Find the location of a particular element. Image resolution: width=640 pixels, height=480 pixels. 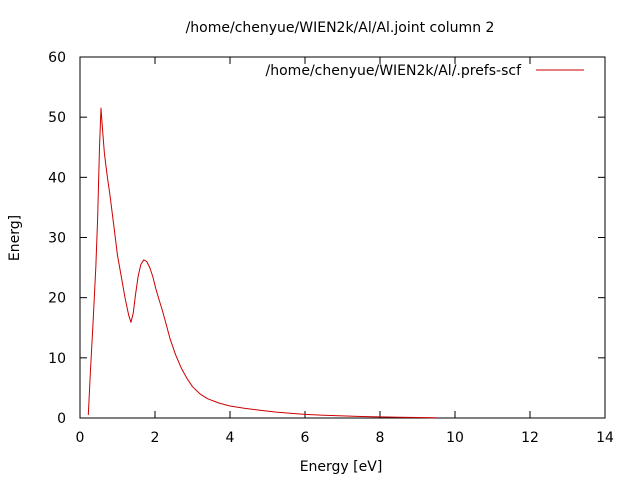

x-tick-label: 4 is located at coordinates (230, 438).